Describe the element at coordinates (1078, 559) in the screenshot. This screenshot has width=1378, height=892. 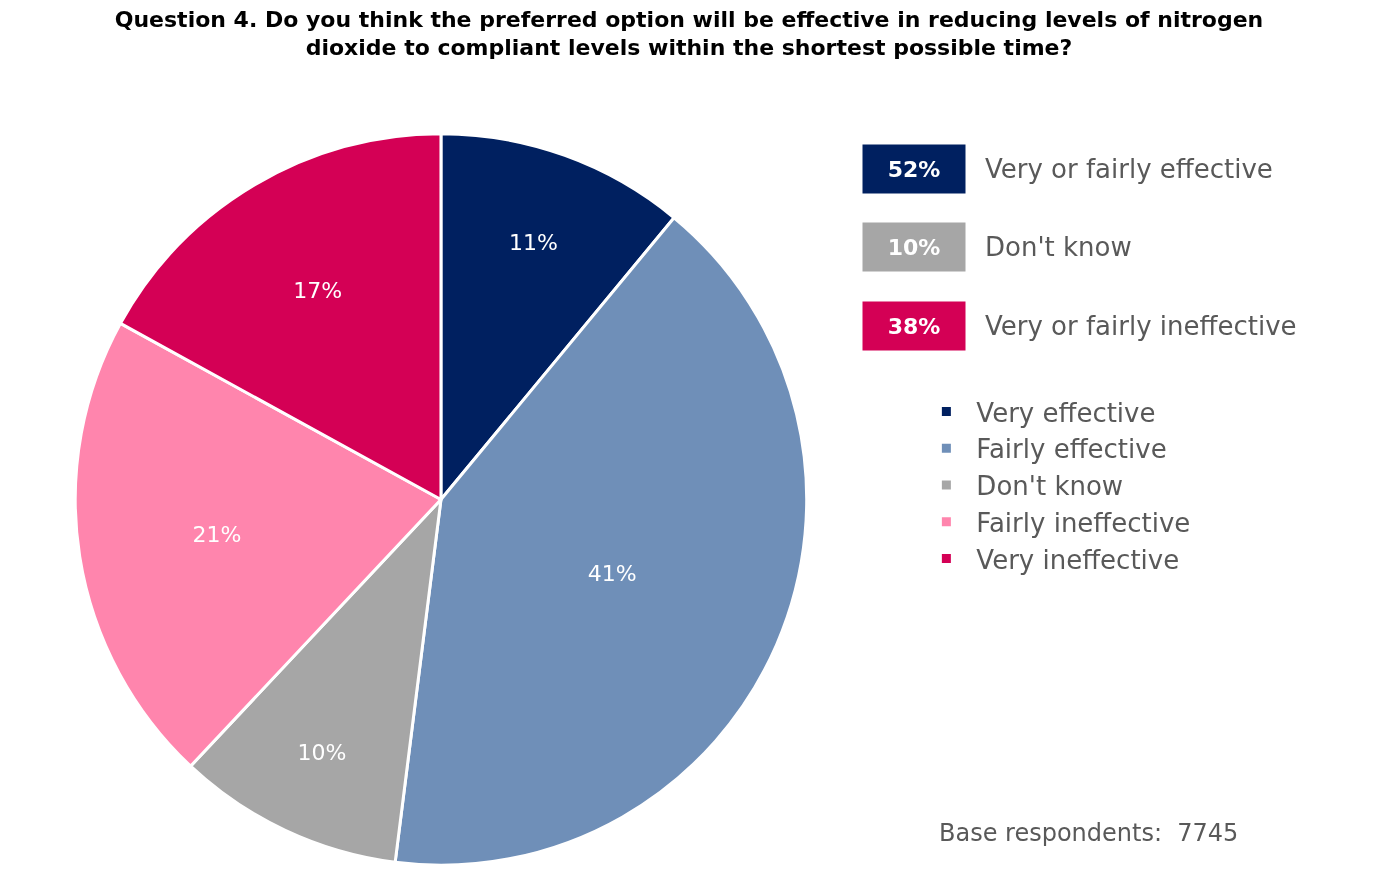
I see `legend-label: Very ineffective` at that location.